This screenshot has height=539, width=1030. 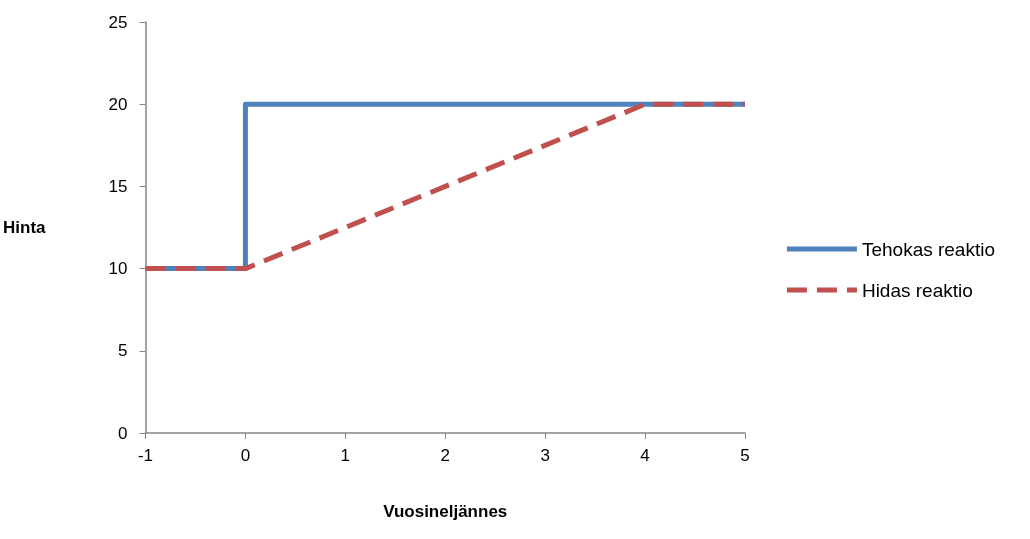 I want to click on y-tick-label: 15, so click(x=118, y=186).